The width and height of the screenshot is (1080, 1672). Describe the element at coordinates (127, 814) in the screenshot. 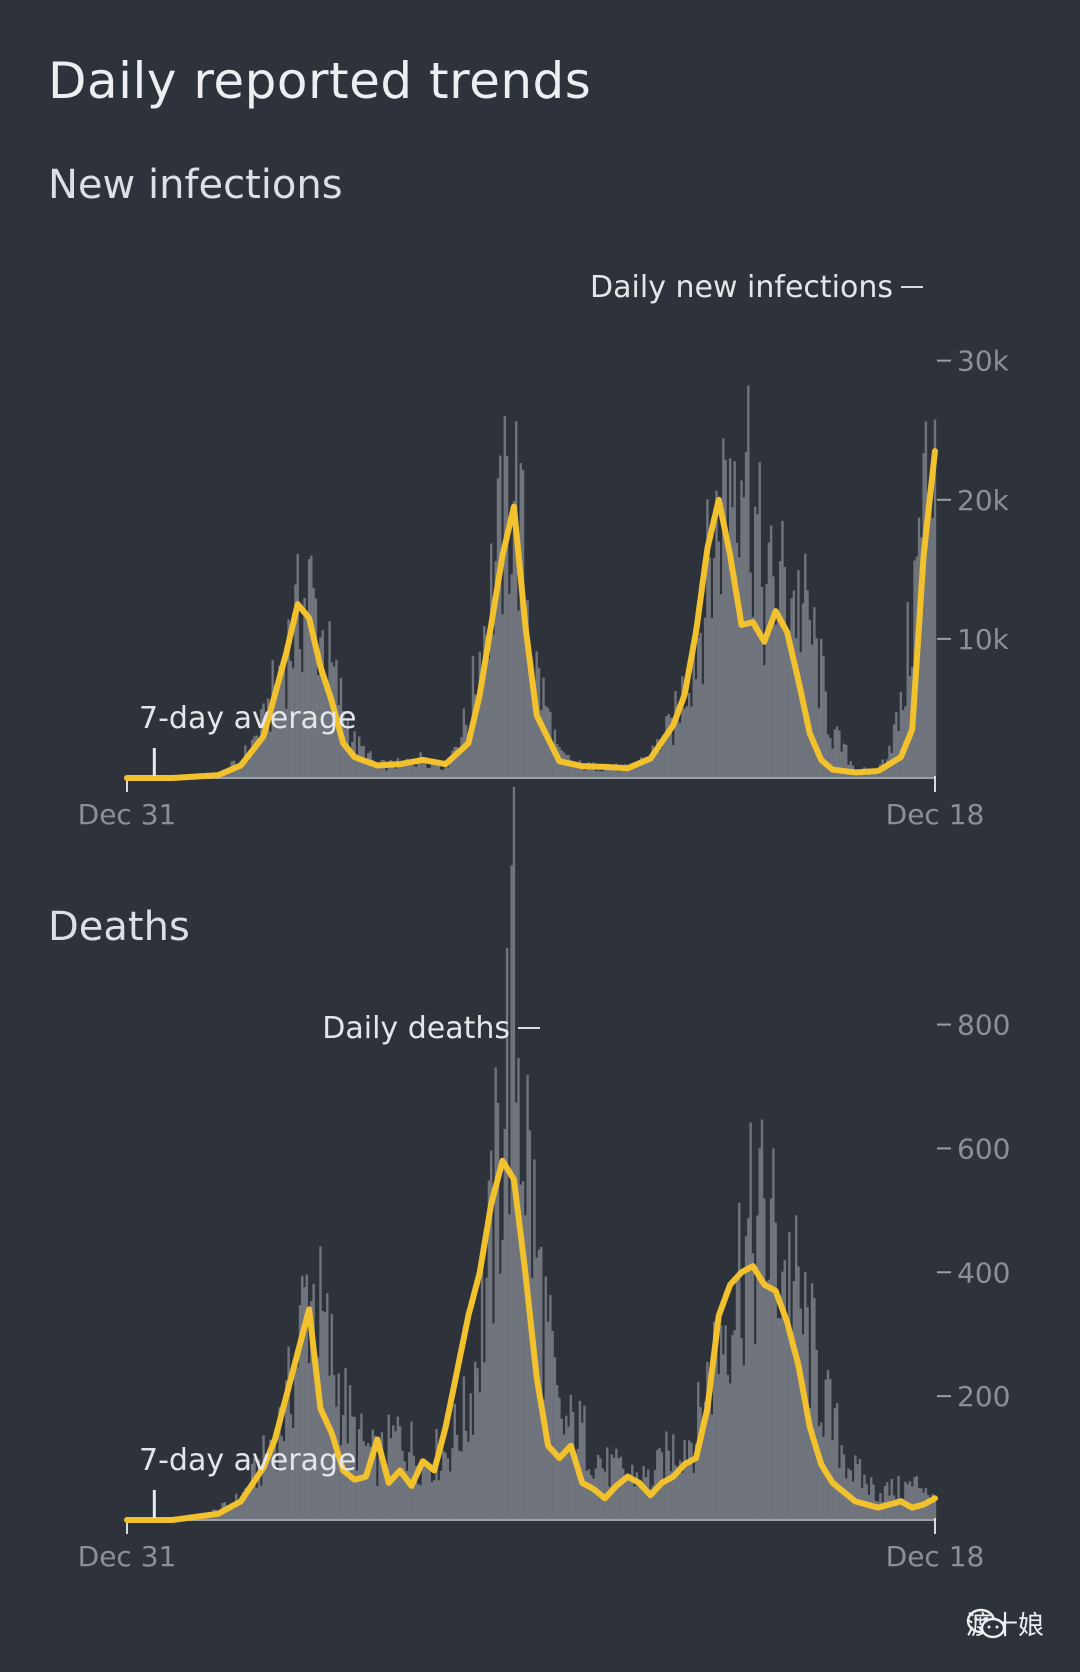

I see `x-tick-label-start: Dec 31` at that location.